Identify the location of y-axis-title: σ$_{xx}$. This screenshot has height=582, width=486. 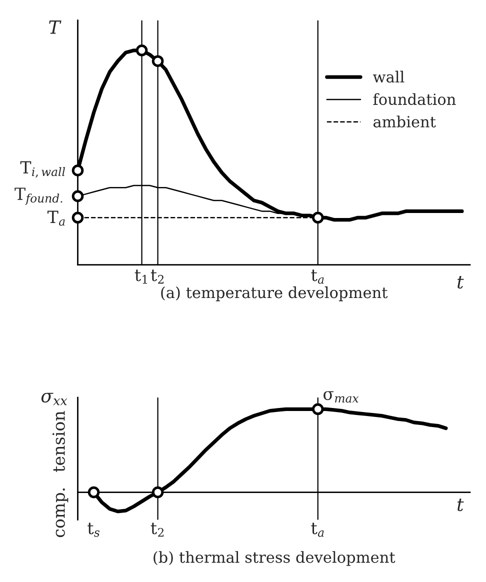
(54, 399).